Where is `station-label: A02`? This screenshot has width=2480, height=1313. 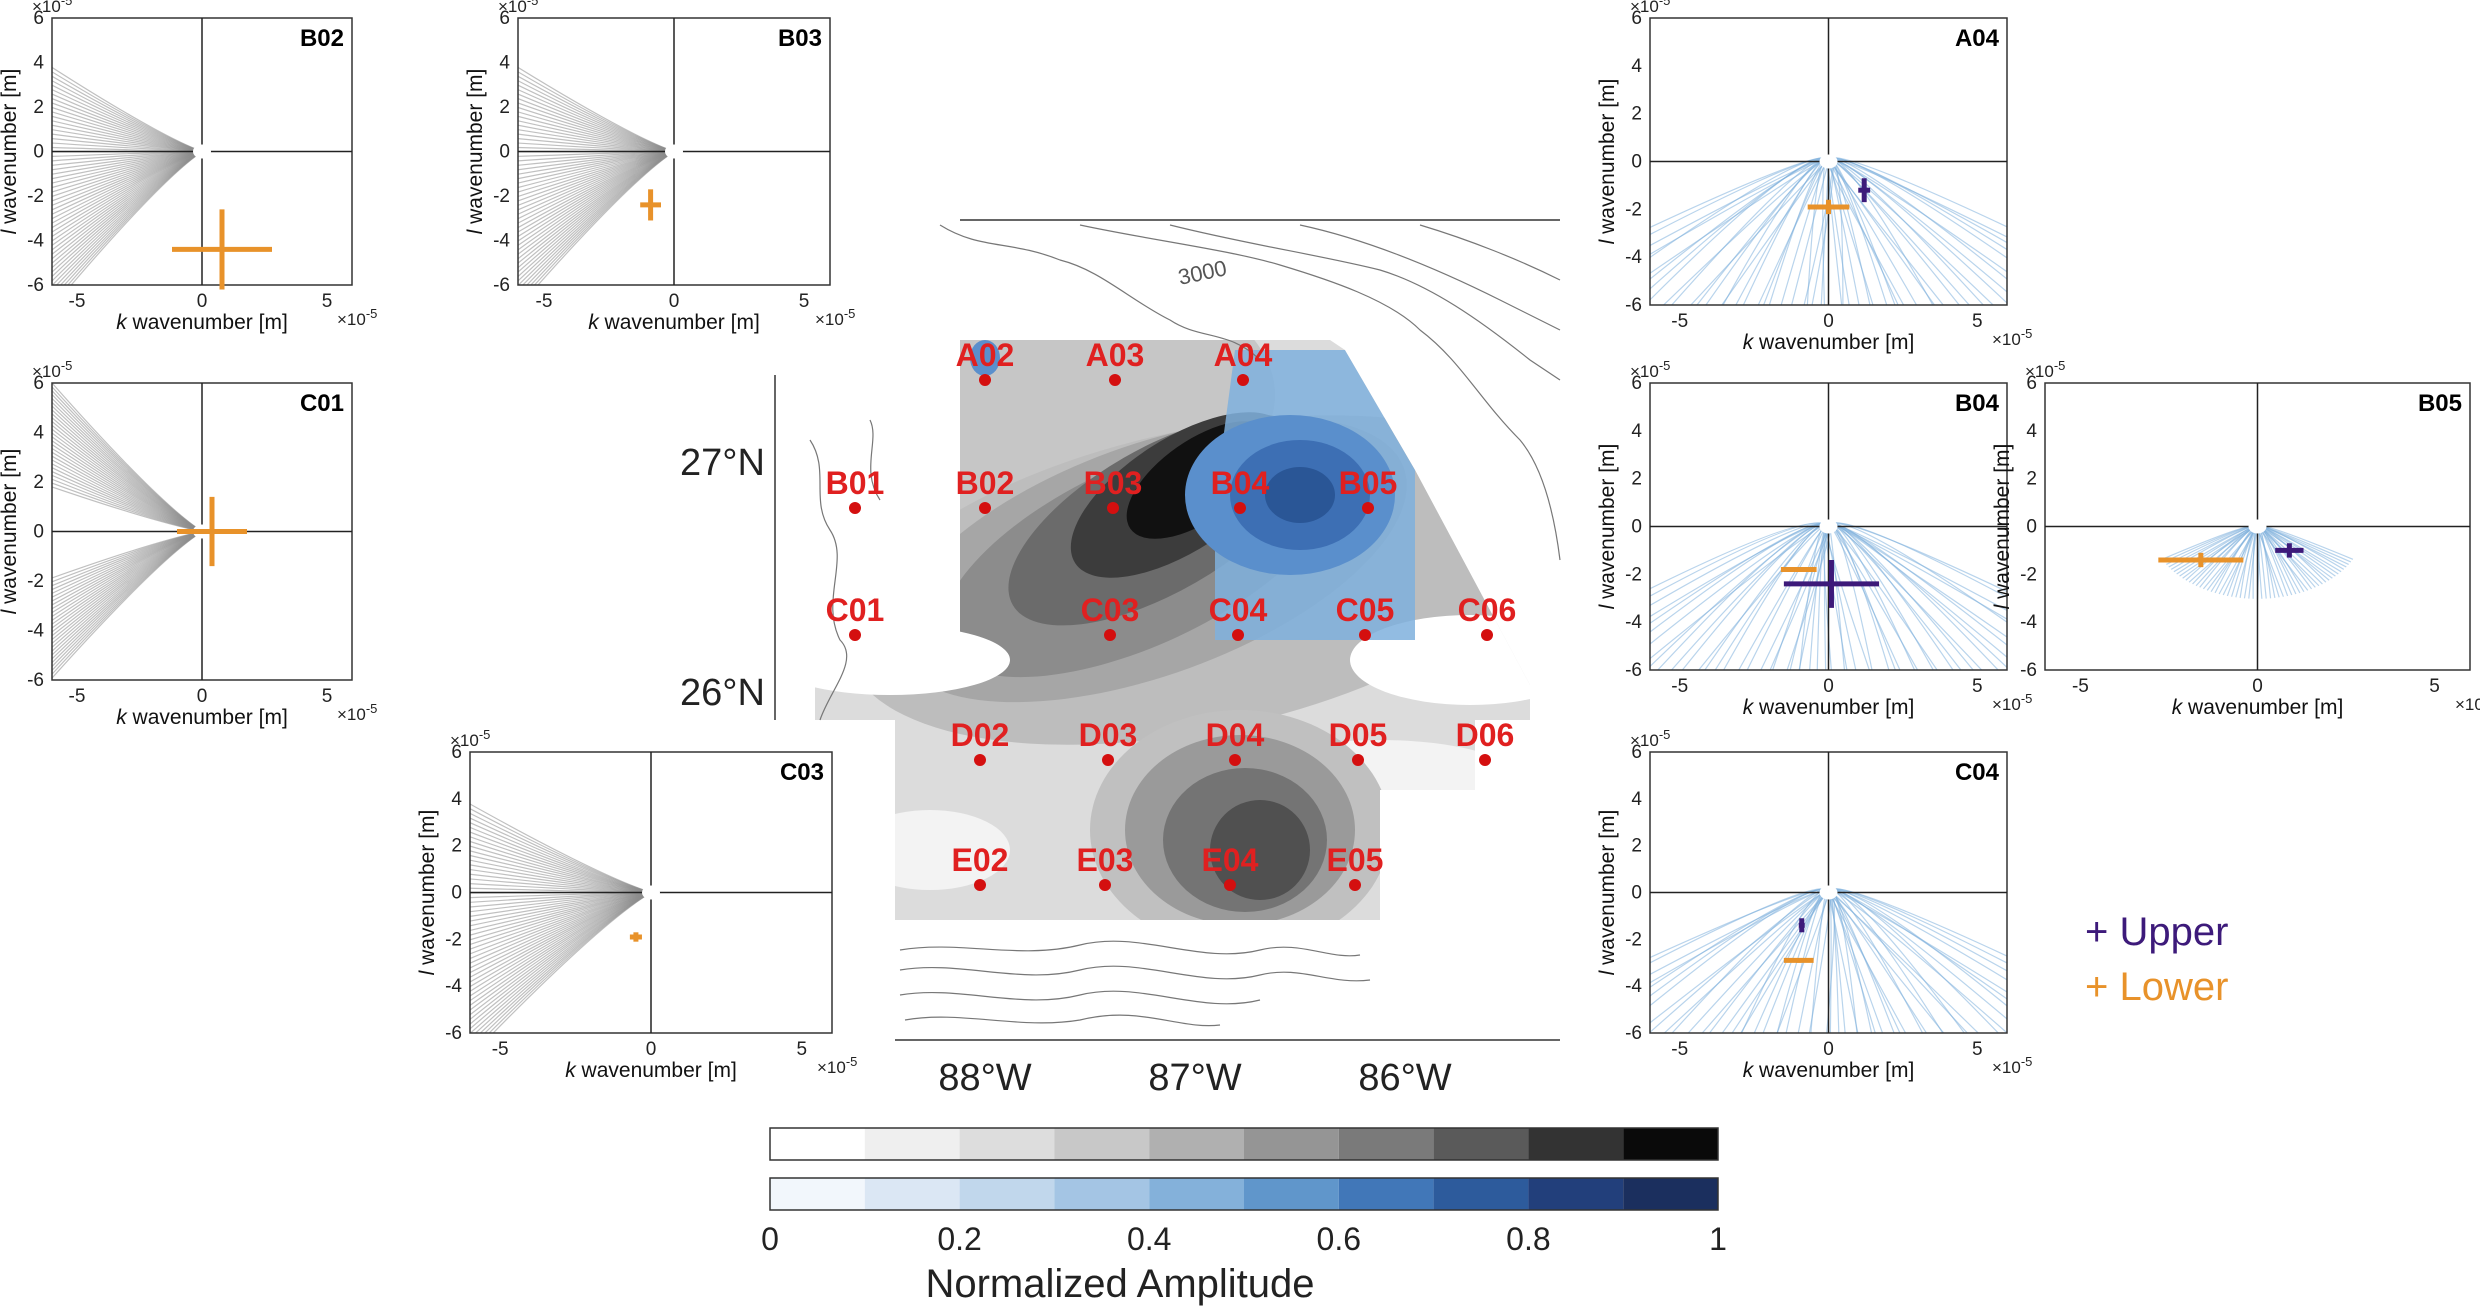
station-label: A02 is located at coordinates (985, 355).